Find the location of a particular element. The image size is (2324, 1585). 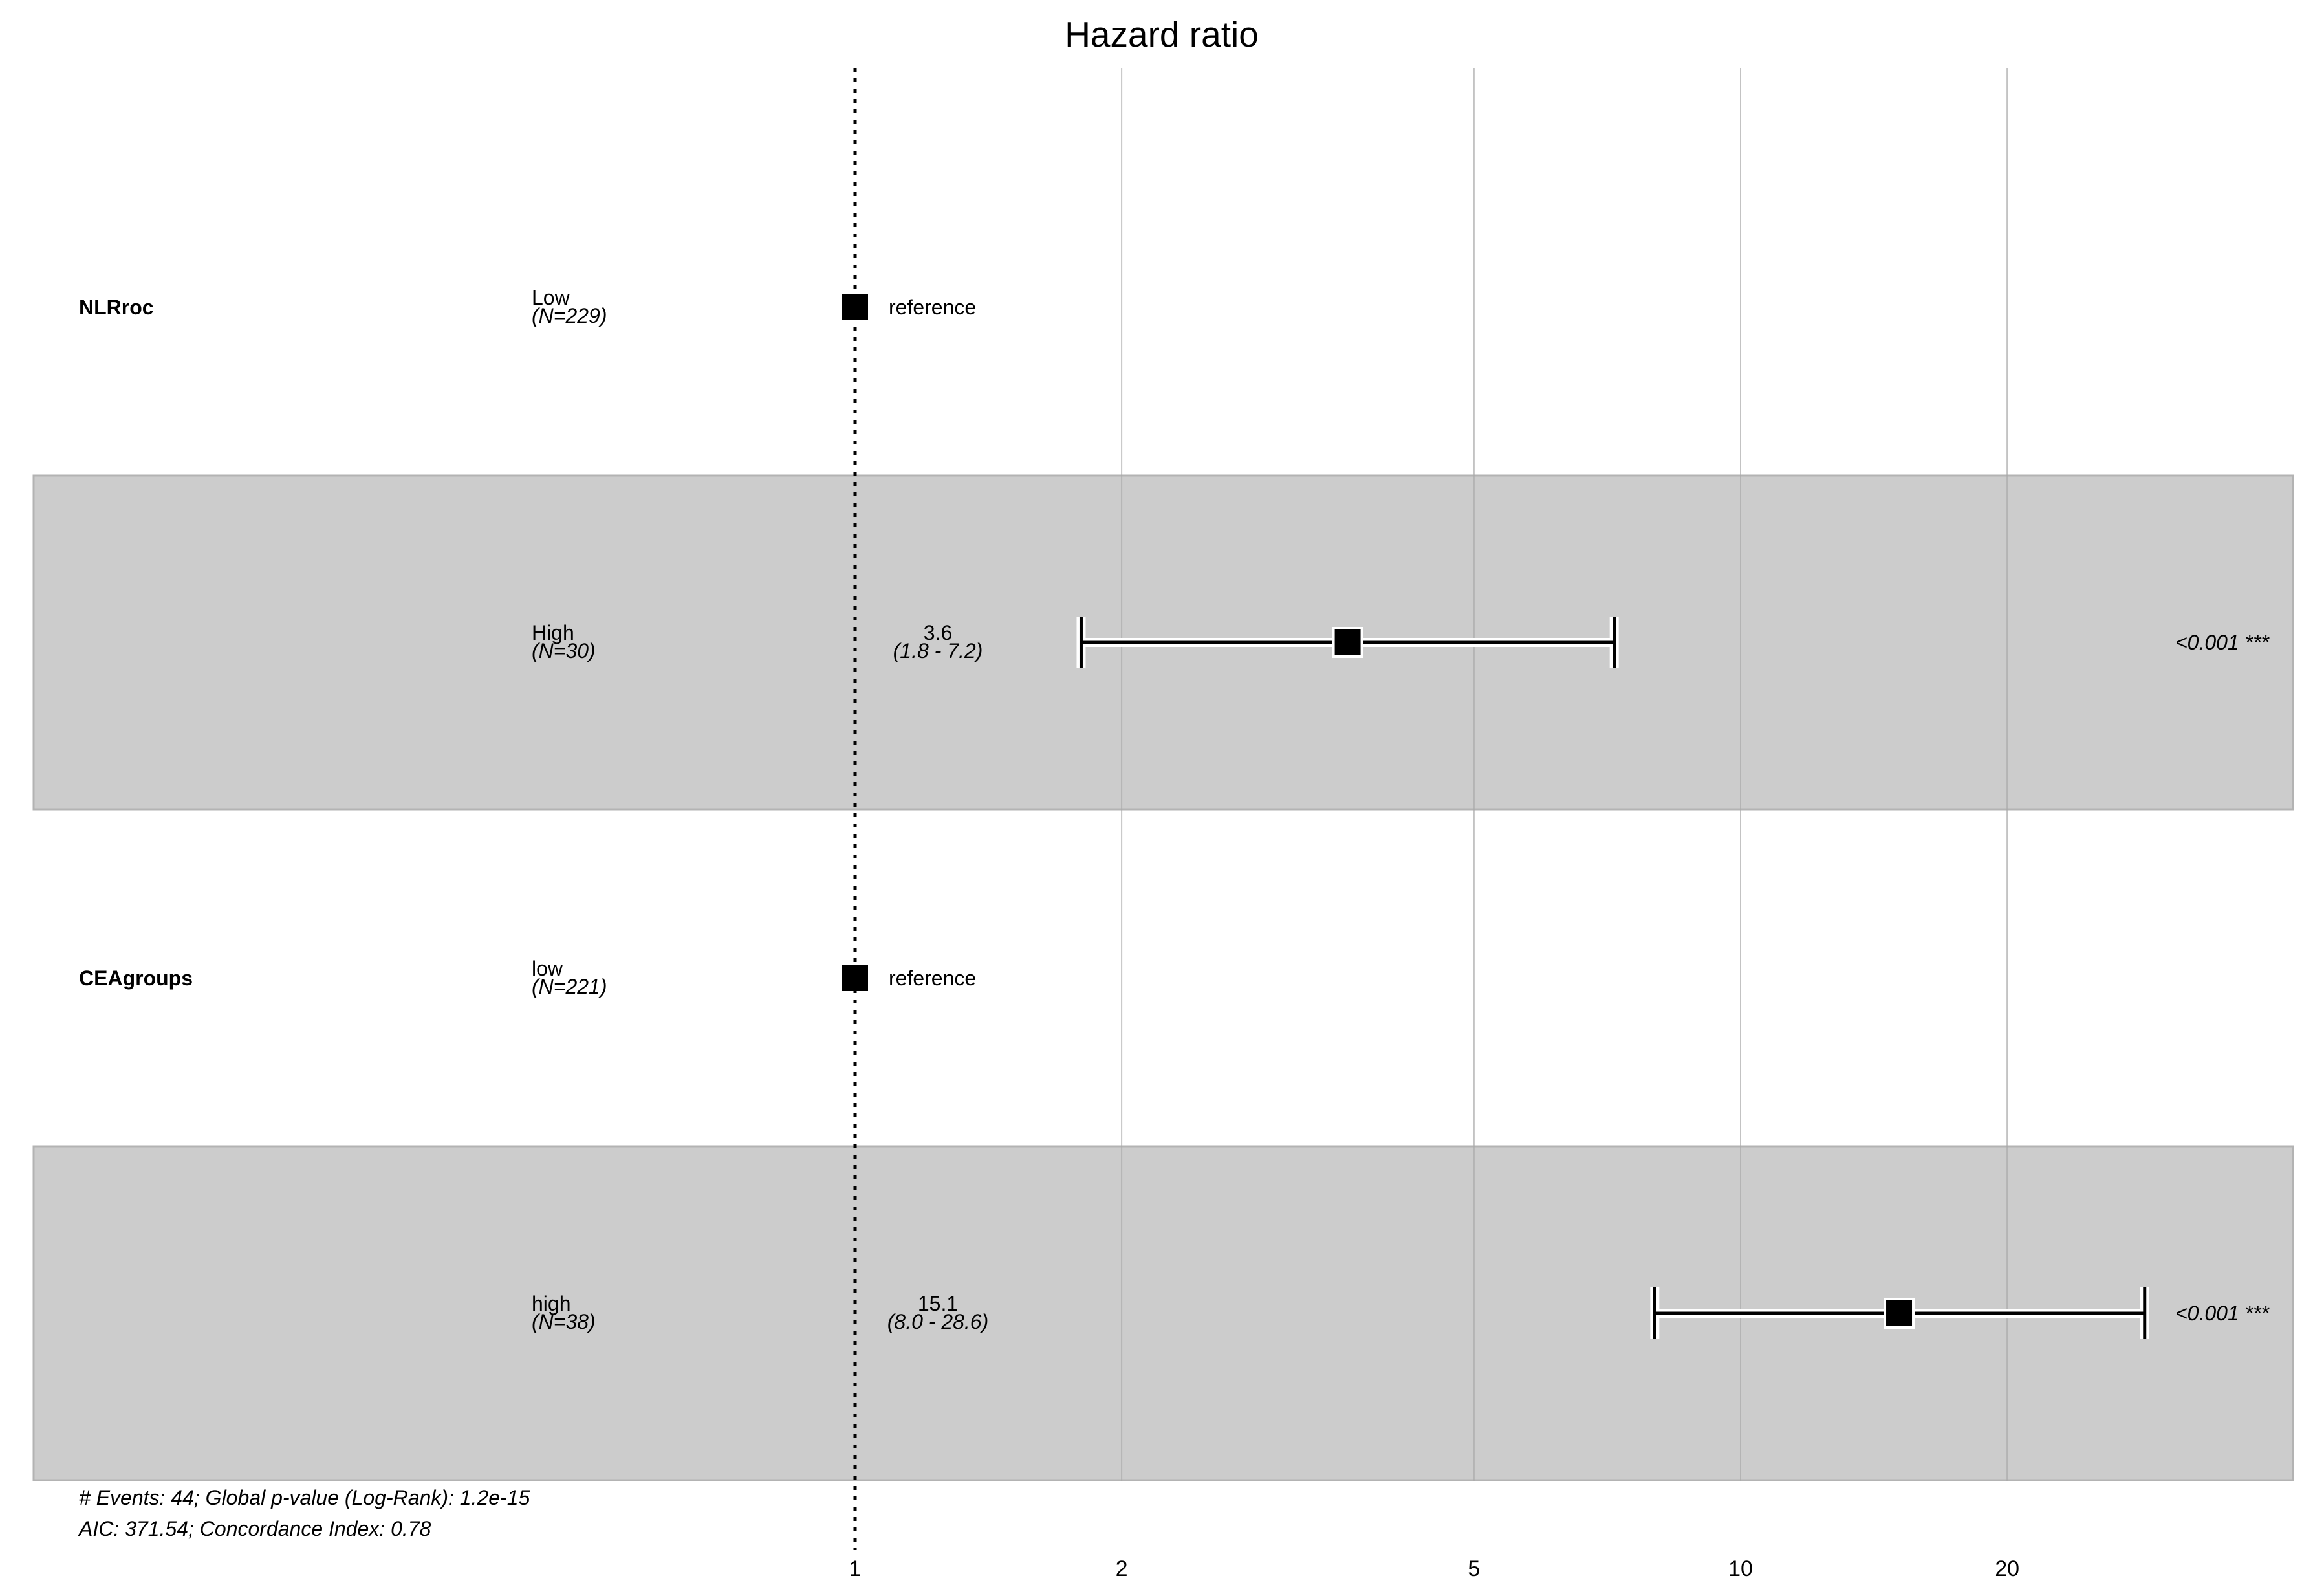

level-label: low is located at coordinates (547, 968).